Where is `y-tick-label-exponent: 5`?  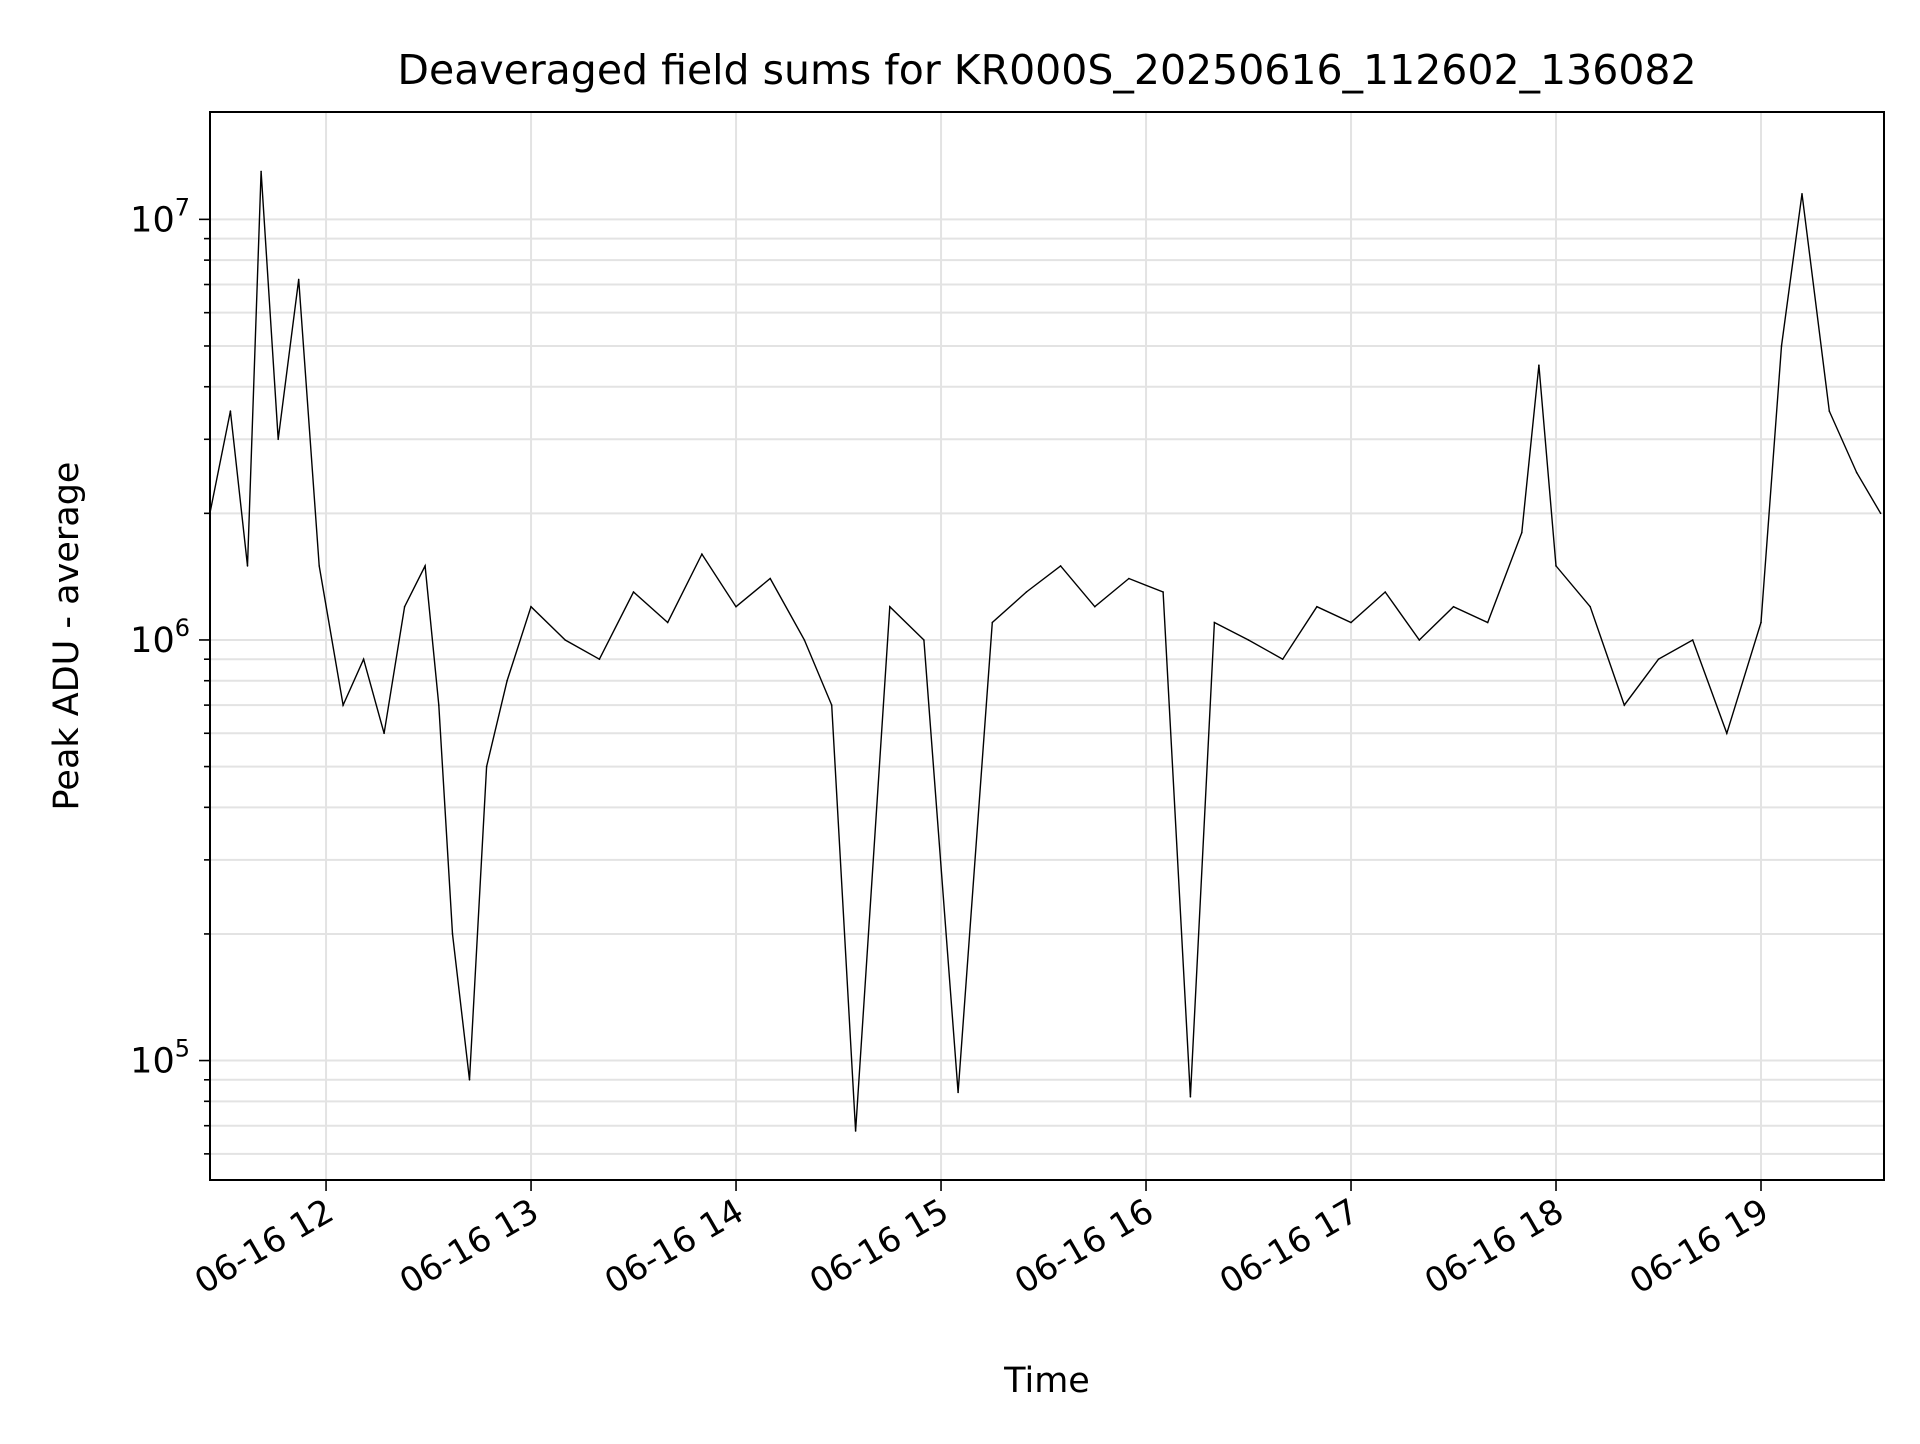
y-tick-label-exponent: 5 is located at coordinates (182, 1049).